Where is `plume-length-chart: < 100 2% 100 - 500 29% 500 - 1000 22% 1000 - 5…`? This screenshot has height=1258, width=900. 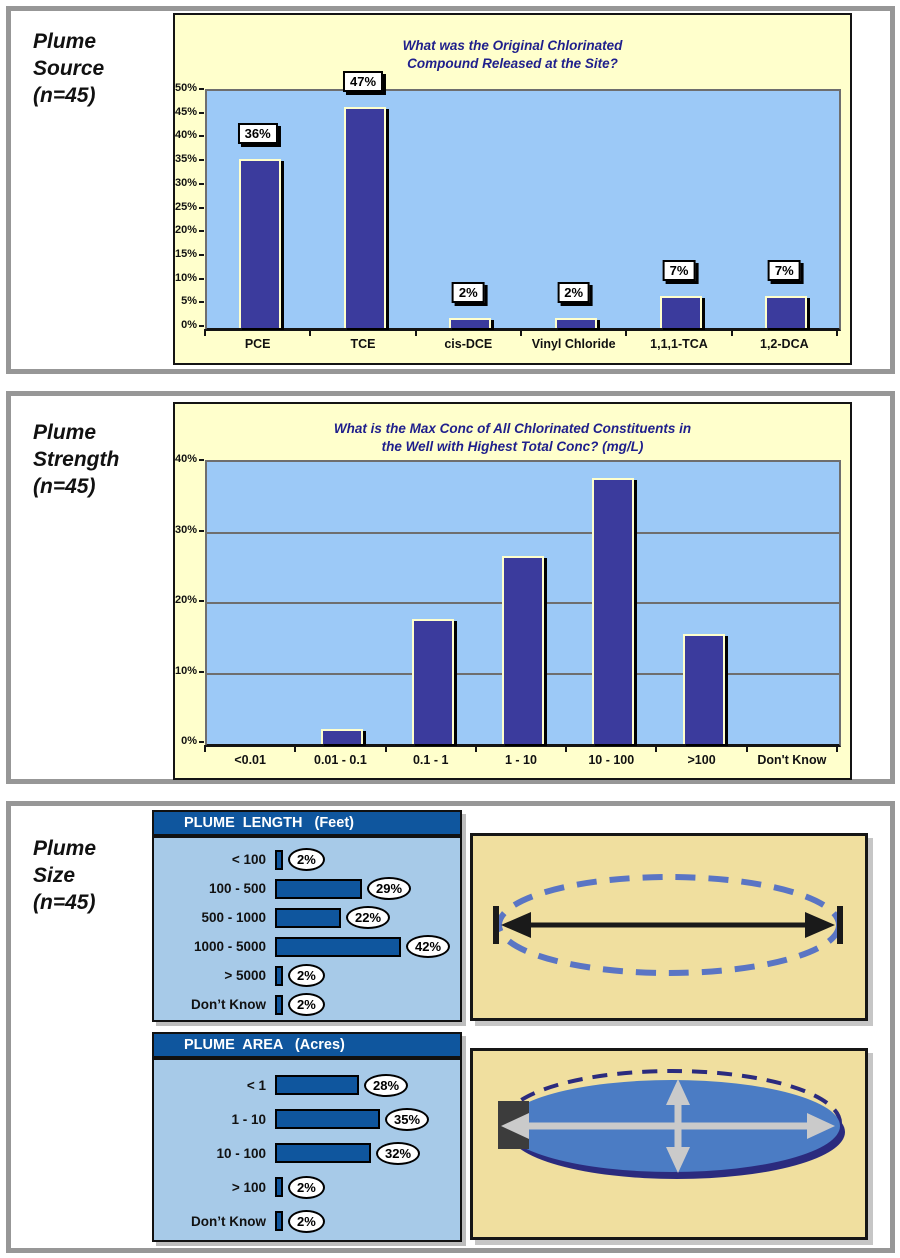 plume-length-chart: < 100 2% 100 - 500 29% 500 - 1000 22% 1000 - 5… is located at coordinates (307, 929).